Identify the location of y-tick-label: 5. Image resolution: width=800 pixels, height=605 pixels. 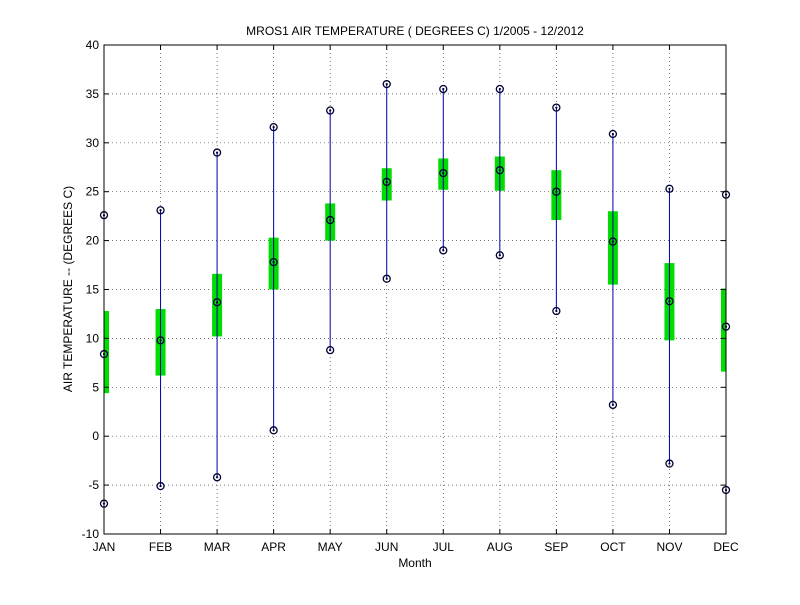
(95, 387).